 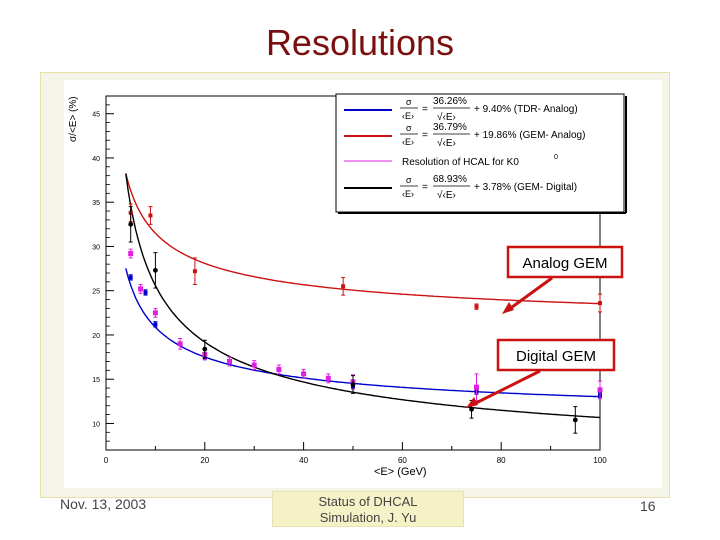 What do you see at coordinates (425, 187) in the screenshot?
I see `legend-eq-gem-digital: =` at bounding box center [425, 187].